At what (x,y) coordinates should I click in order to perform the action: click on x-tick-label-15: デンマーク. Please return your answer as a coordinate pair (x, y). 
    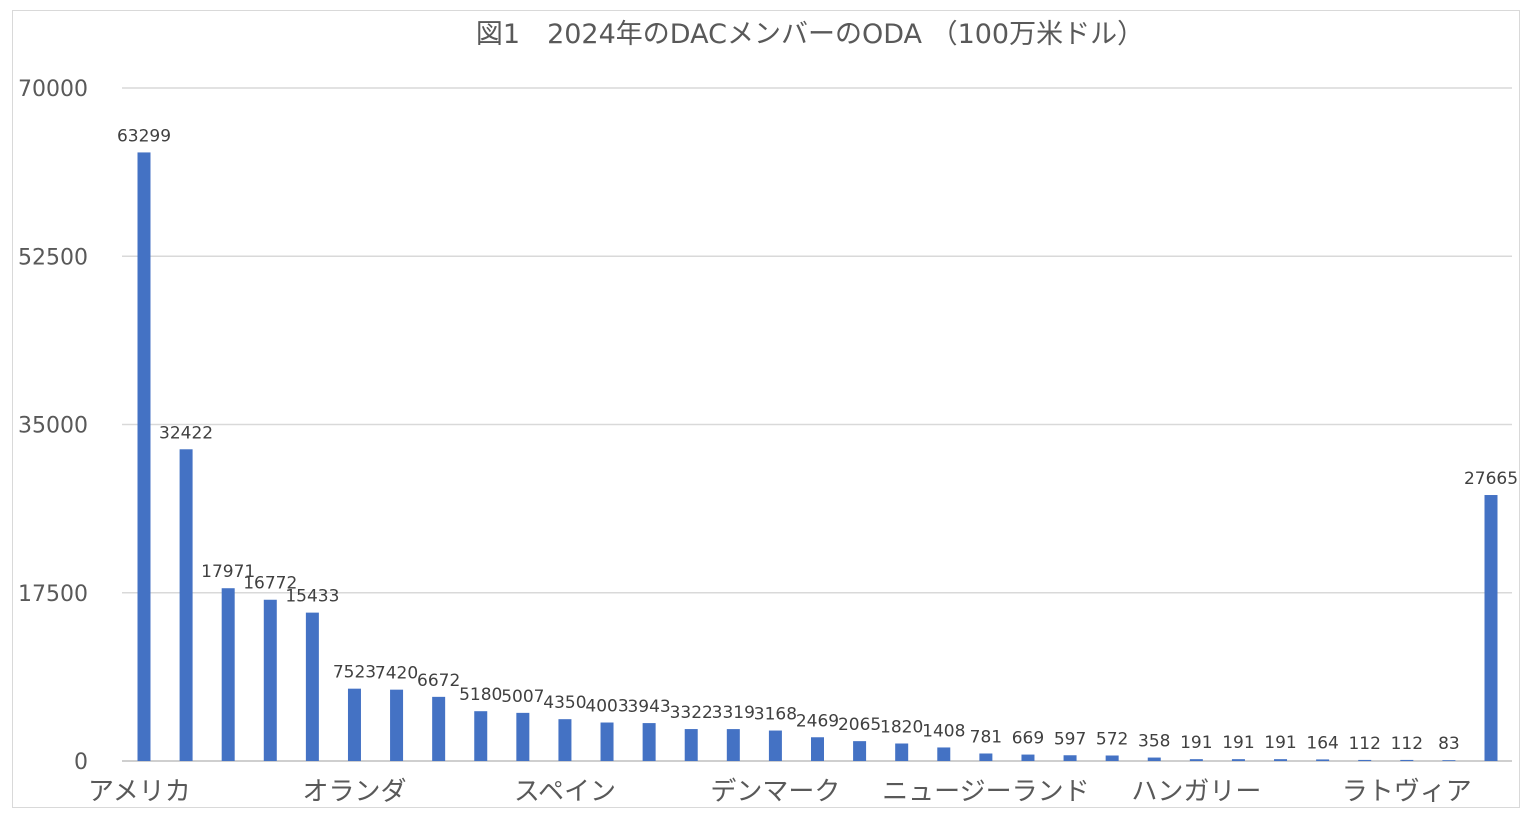
    Looking at the image, I should click on (775, 792).